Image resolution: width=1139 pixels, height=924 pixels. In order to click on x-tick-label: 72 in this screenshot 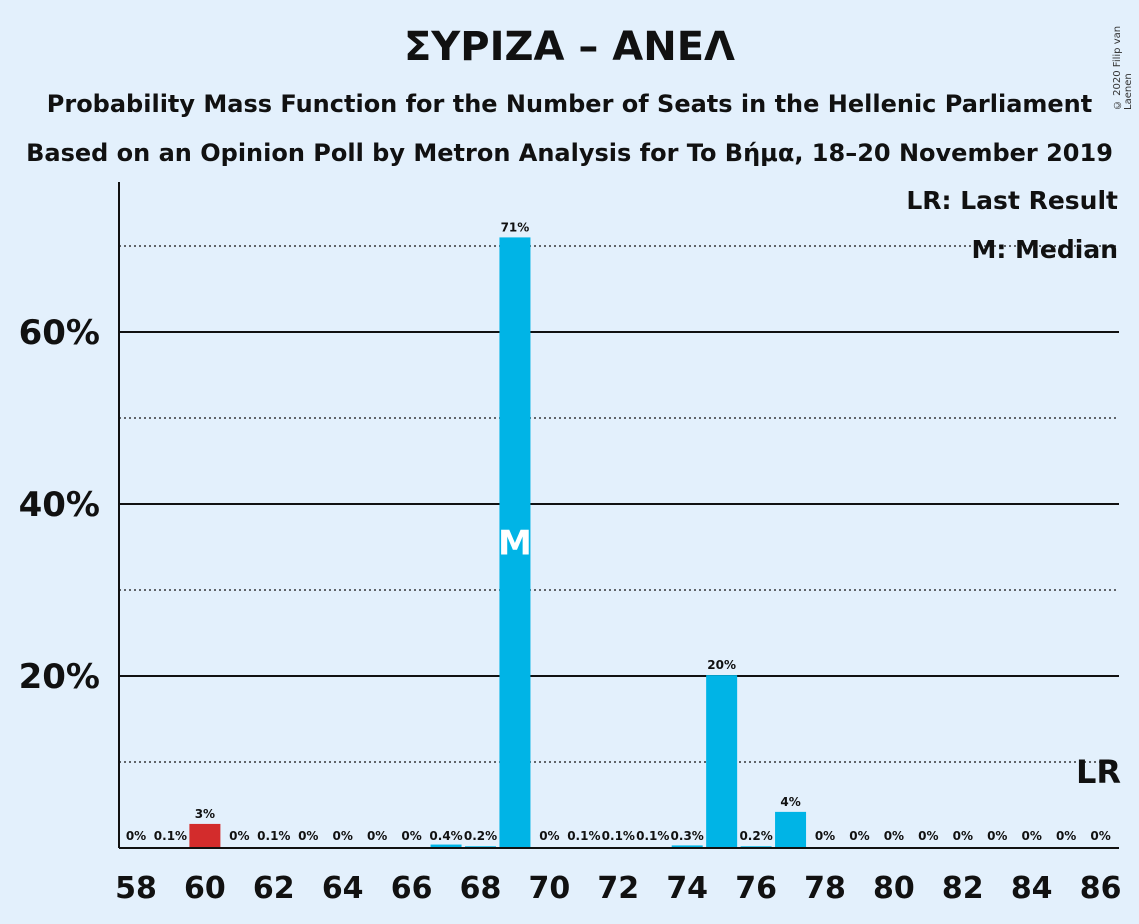, I will do `click(618, 888)`.